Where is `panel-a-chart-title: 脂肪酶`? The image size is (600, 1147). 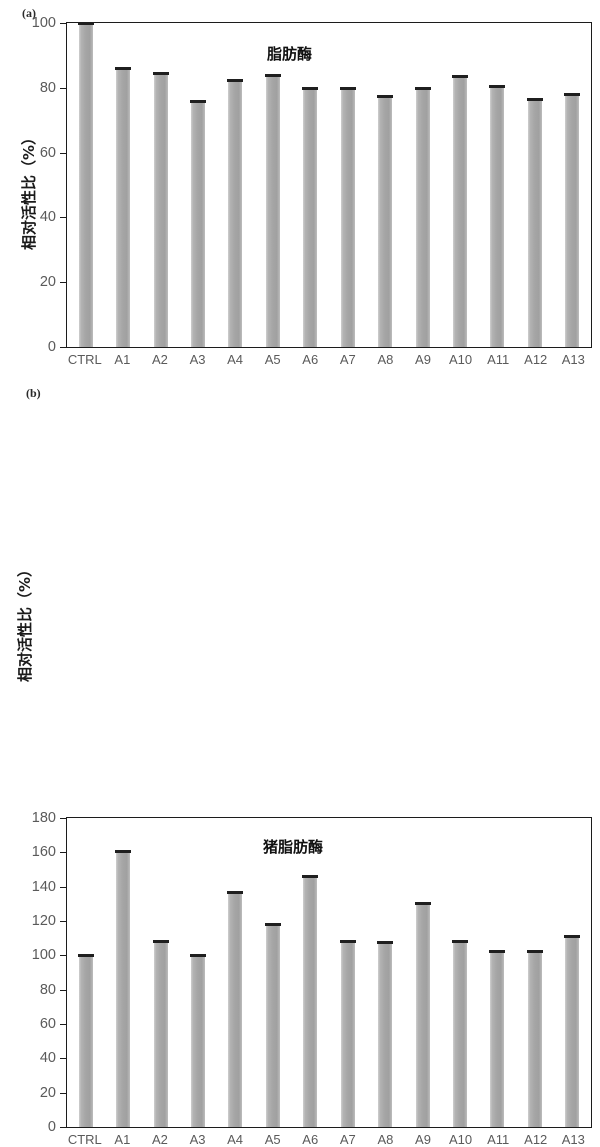
panel-a-chart-title: 脂肪酶 is located at coordinates (290, 54).